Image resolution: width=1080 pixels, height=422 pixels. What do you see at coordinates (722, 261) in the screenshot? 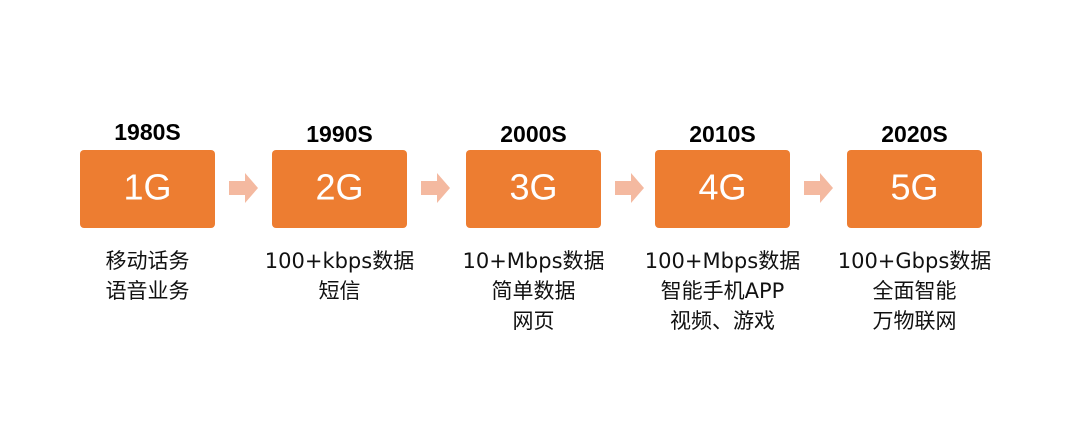
I see `description-line: 100+Mbps数据` at bounding box center [722, 261].